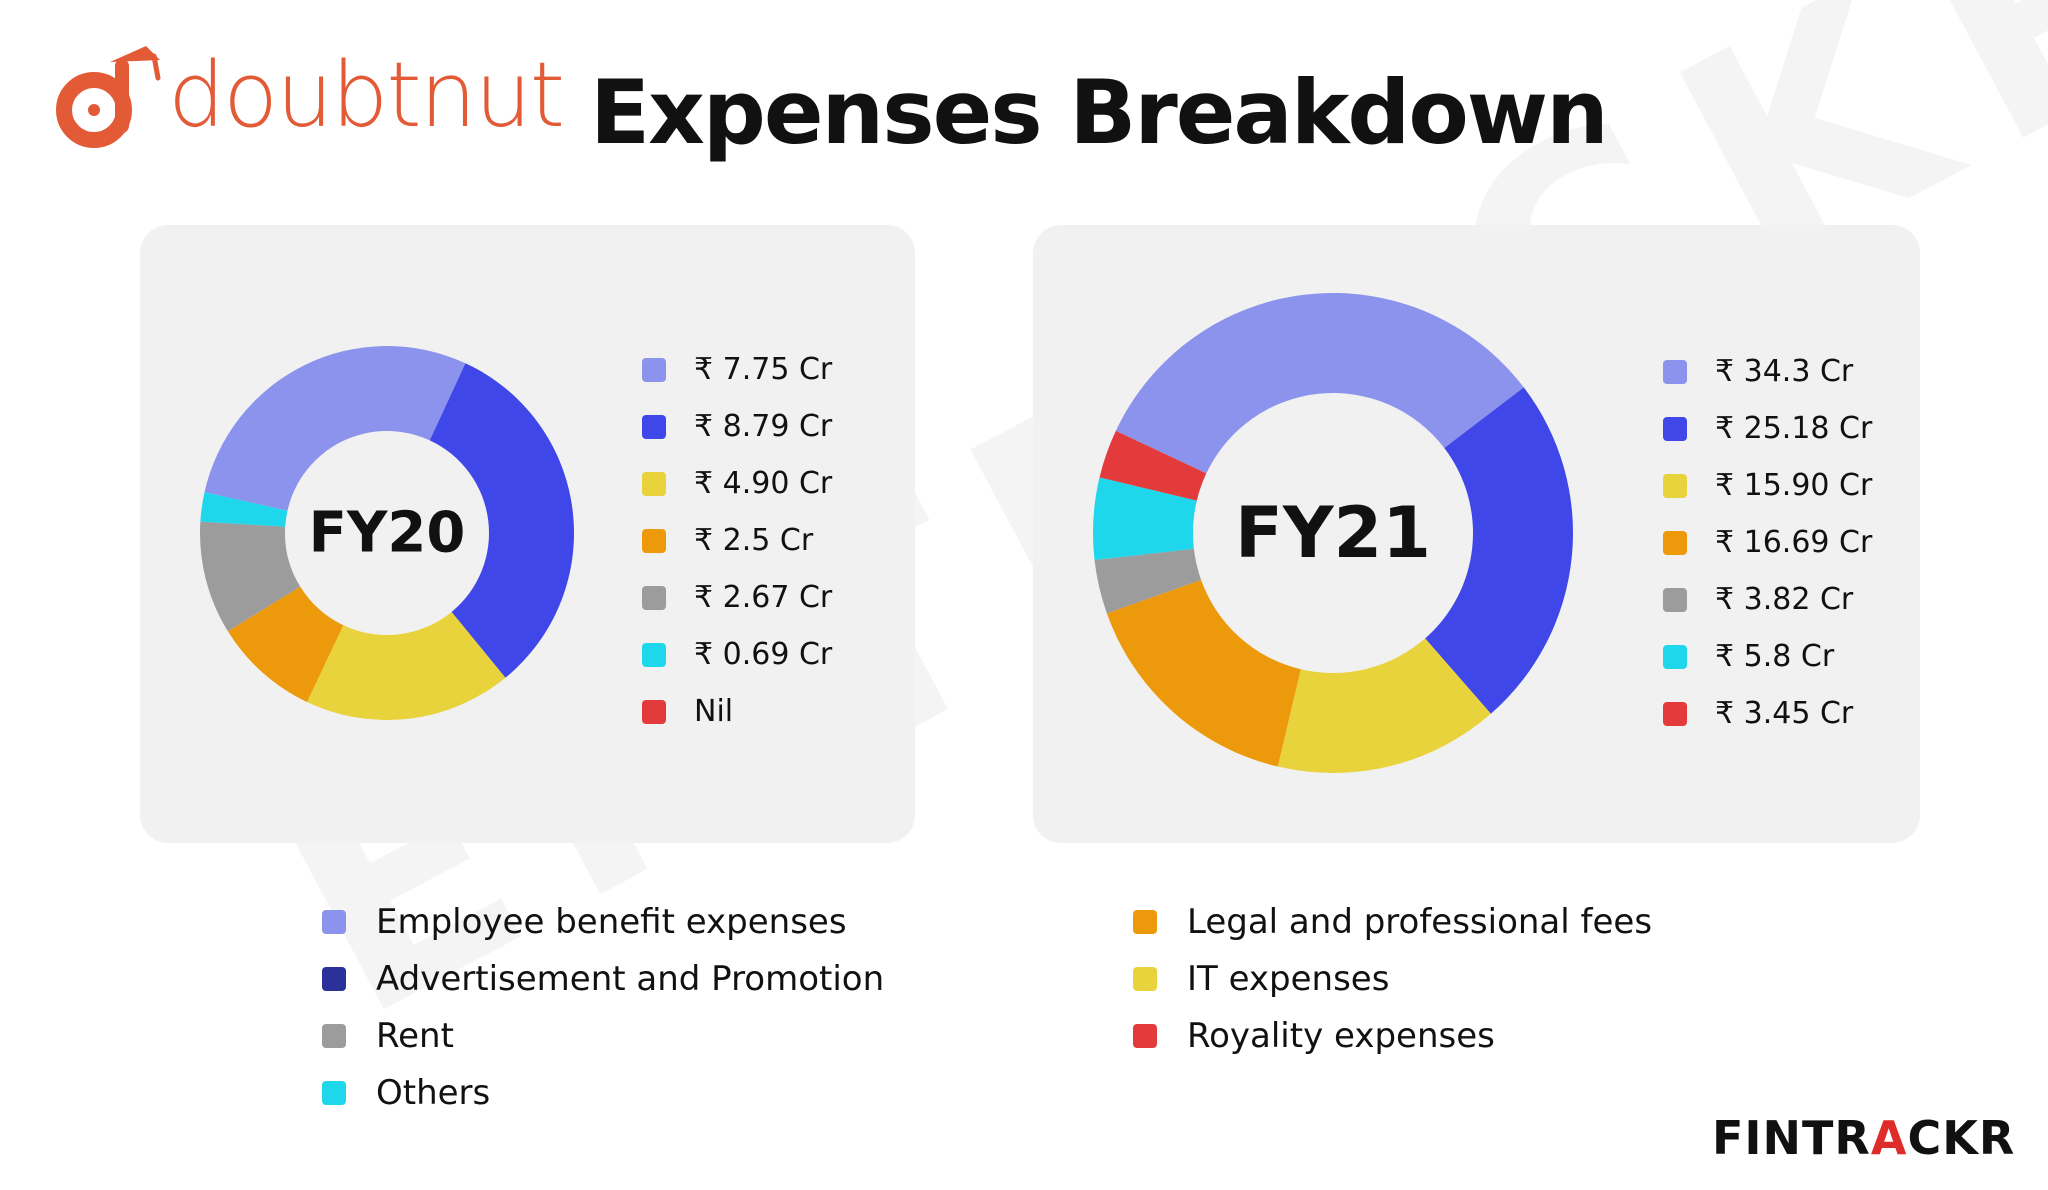 This screenshot has width=2048, height=1190. What do you see at coordinates (763, 483) in the screenshot?
I see `value-legend-label: ₹ 4.90 Cr` at bounding box center [763, 483].